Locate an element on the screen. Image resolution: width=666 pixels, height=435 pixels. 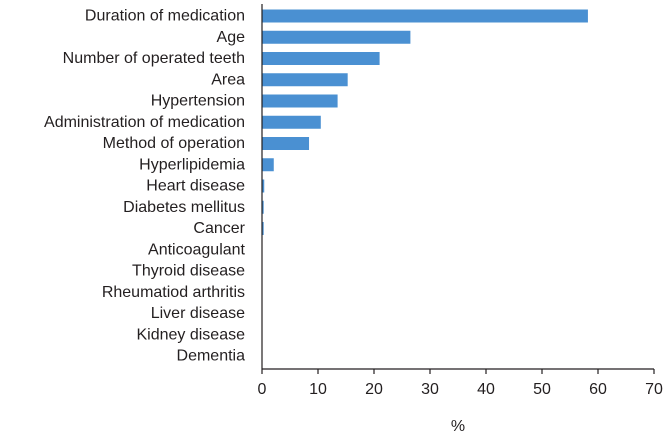
category-label: Anticoagulant is located at coordinates (197, 249).